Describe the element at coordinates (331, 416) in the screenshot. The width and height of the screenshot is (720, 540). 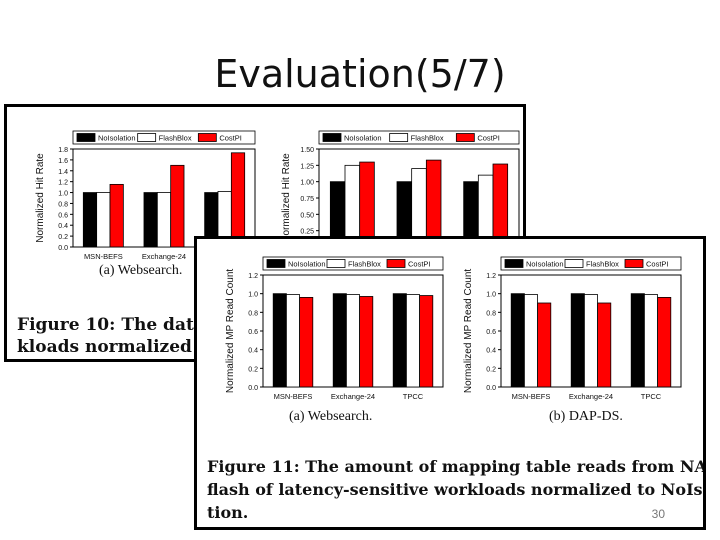
I see `figure-11-subcaption-a: (a) Websearch.` at that location.